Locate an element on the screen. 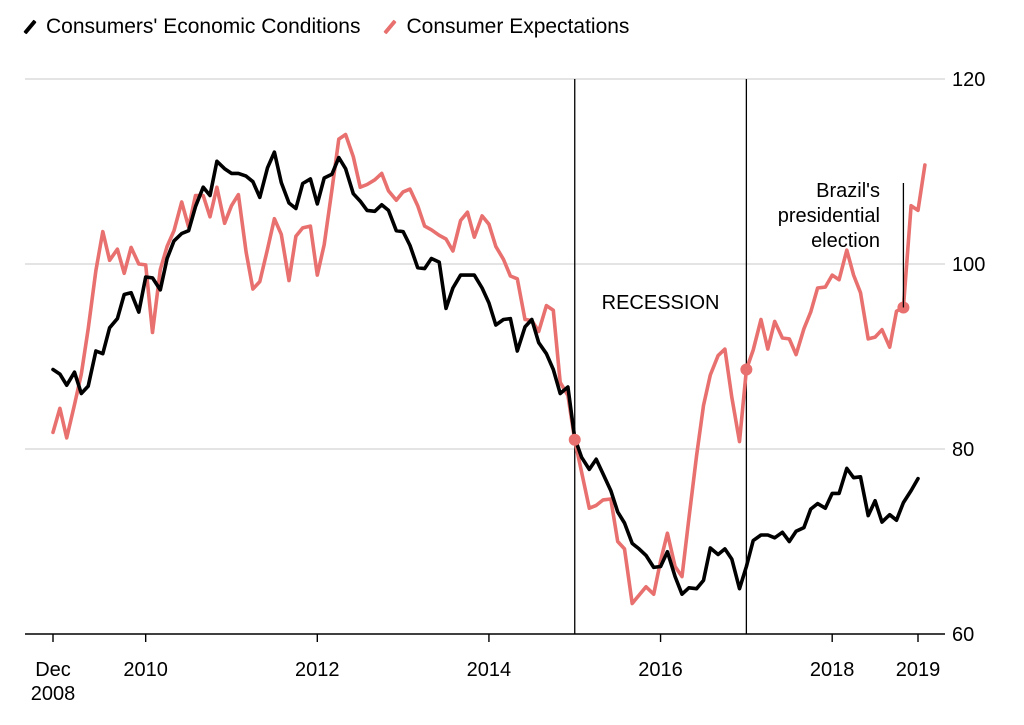 This screenshot has width=1024, height=725. election-annotation: Brazil's presidential election is located at coordinates (841, 244).